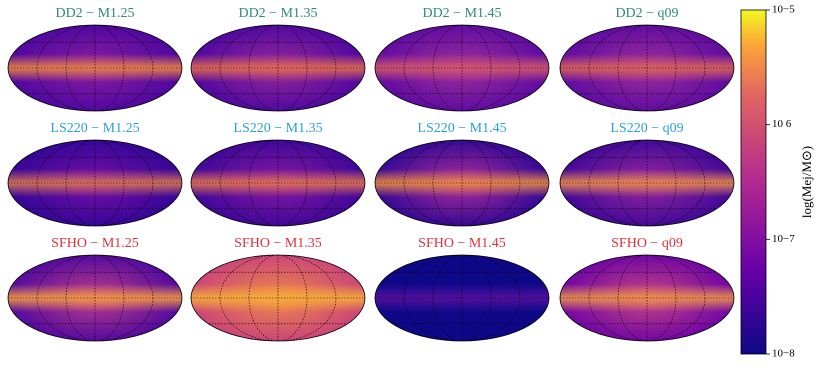  What do you see at coordinates (278, 243) in the screenshot?
I see `panel-title: SFHO − M1.35` at bounding box center [278, 243].